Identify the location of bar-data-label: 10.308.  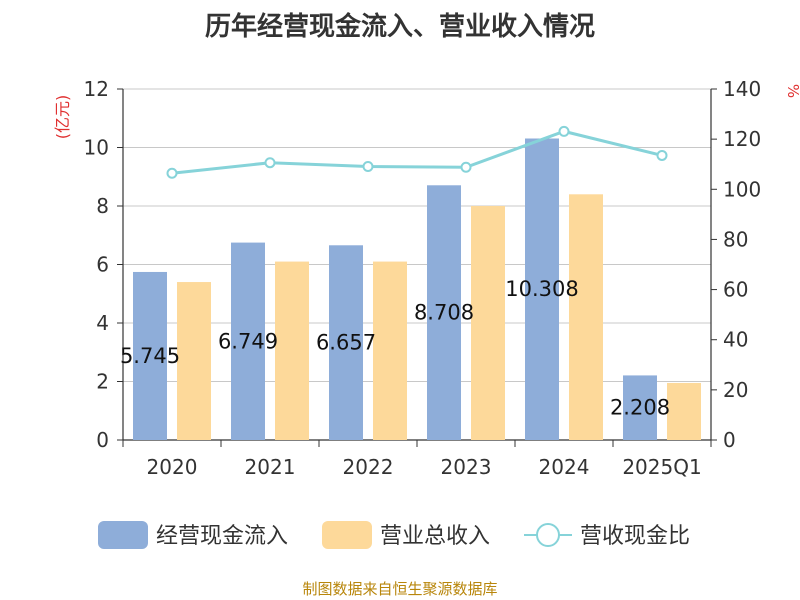
(541, 289).